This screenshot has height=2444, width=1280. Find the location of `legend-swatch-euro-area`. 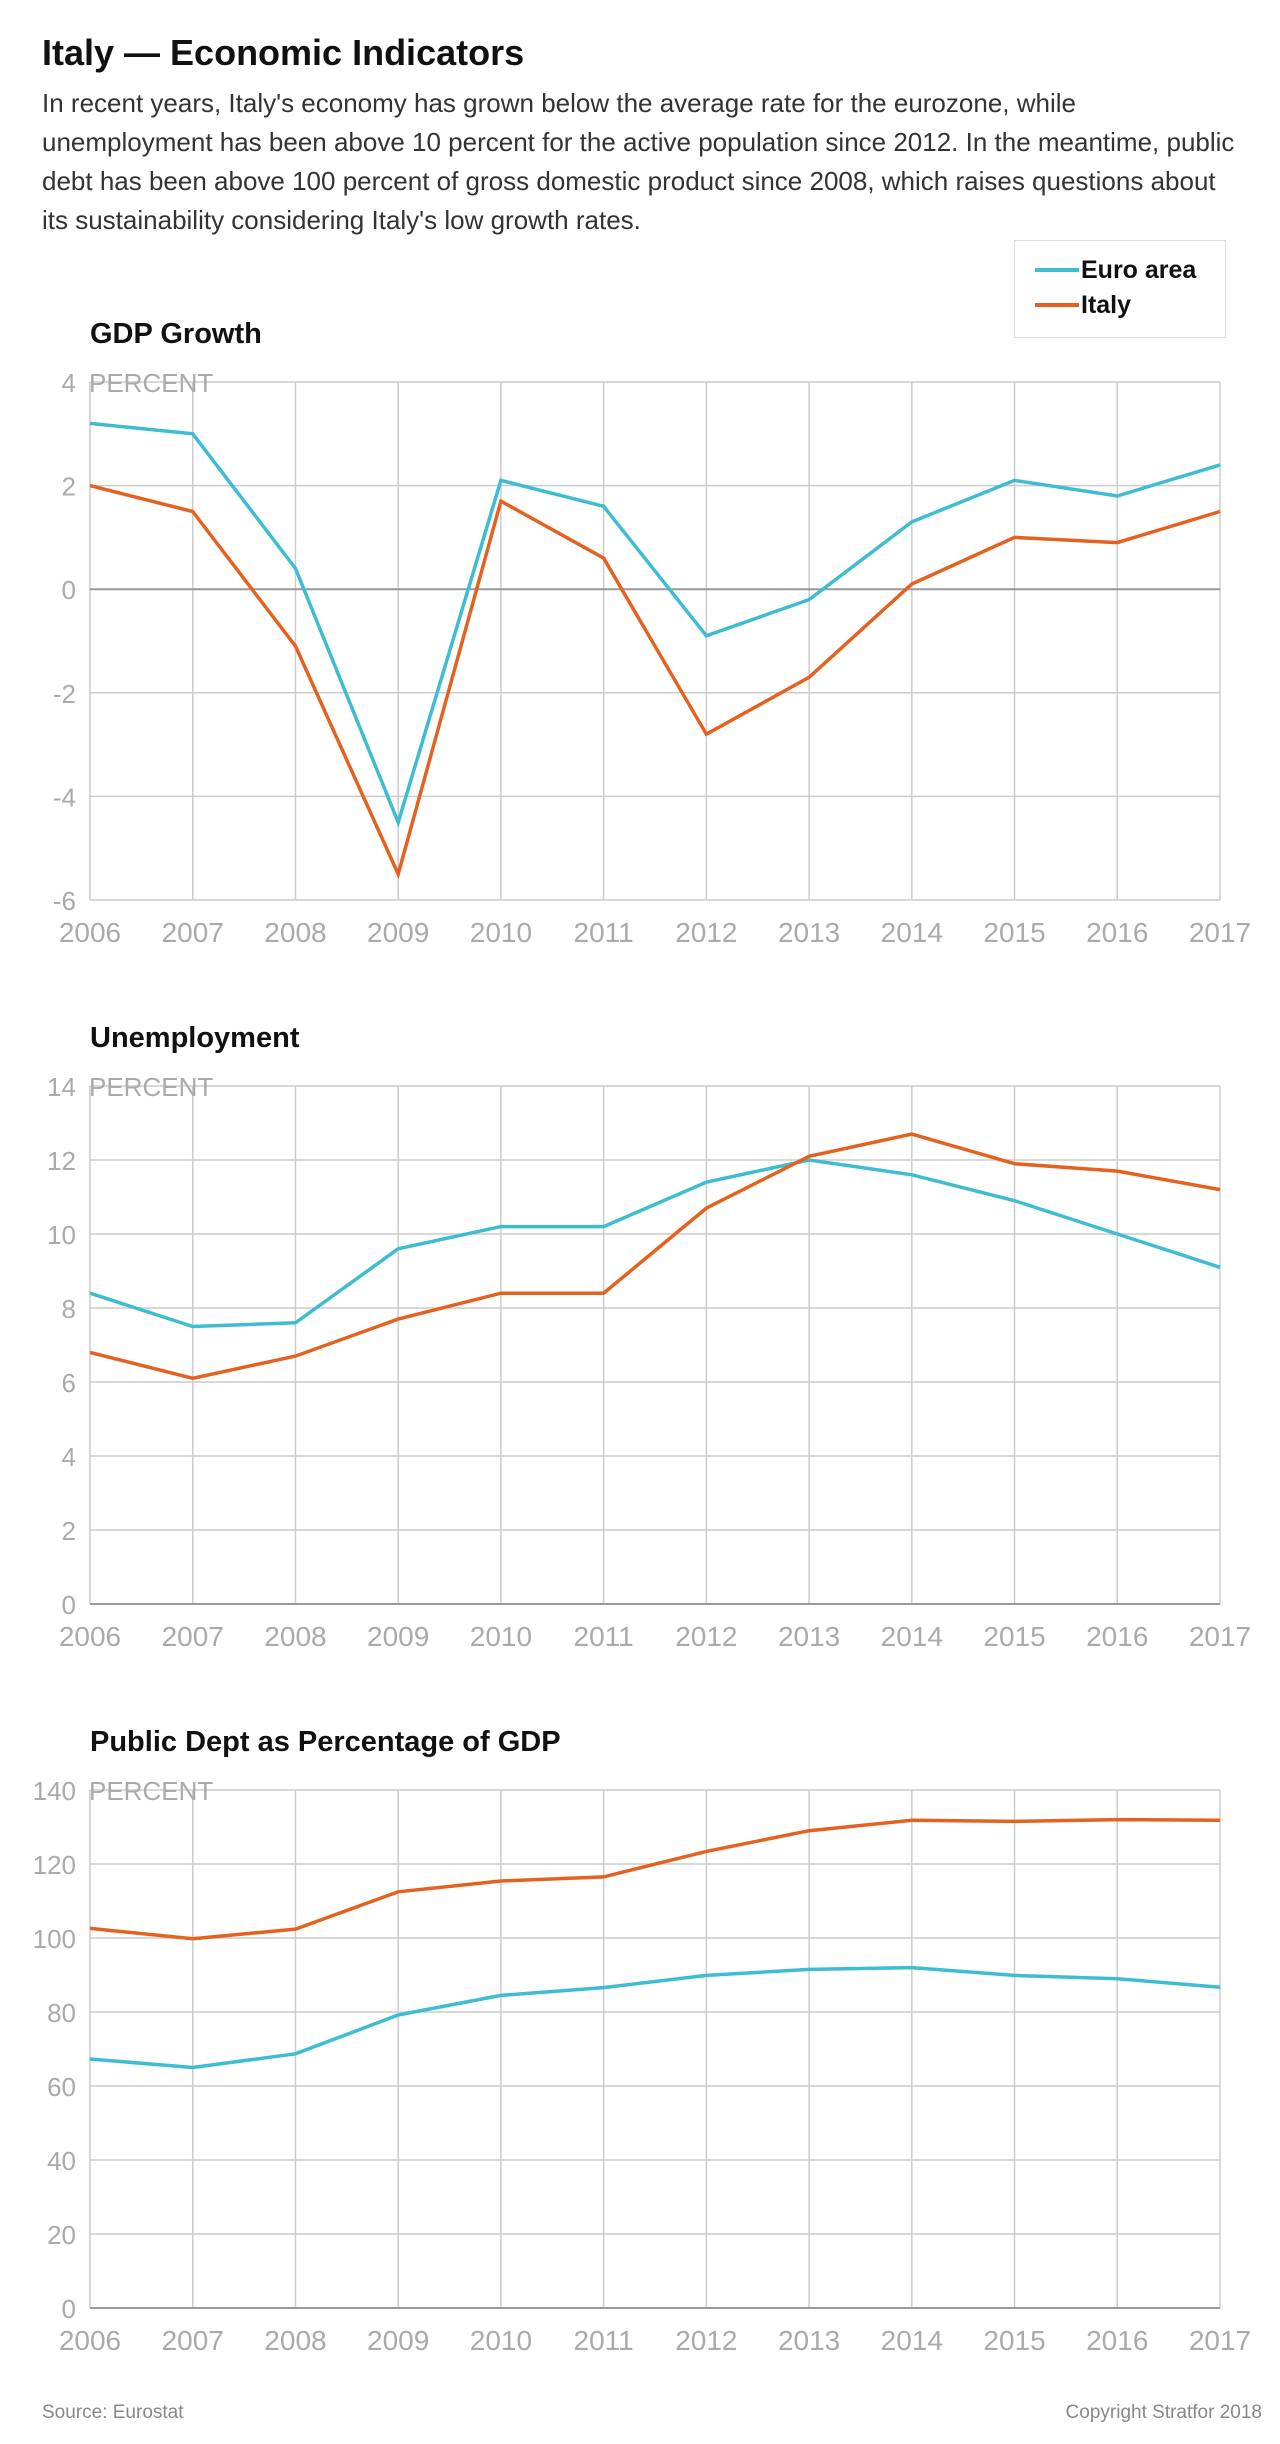

legend-swatch-euro-area is located at coordinates (1057, 270).